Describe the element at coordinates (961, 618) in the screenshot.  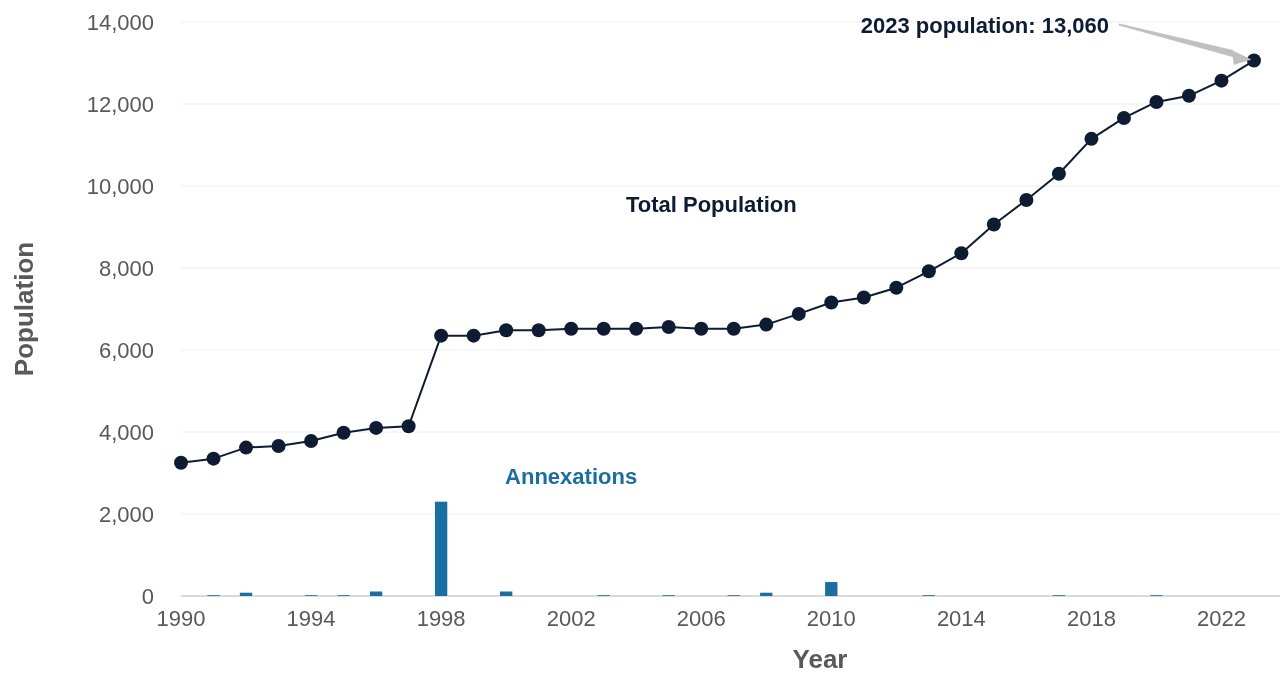
I see `x-tick-label: 2014` at that location.